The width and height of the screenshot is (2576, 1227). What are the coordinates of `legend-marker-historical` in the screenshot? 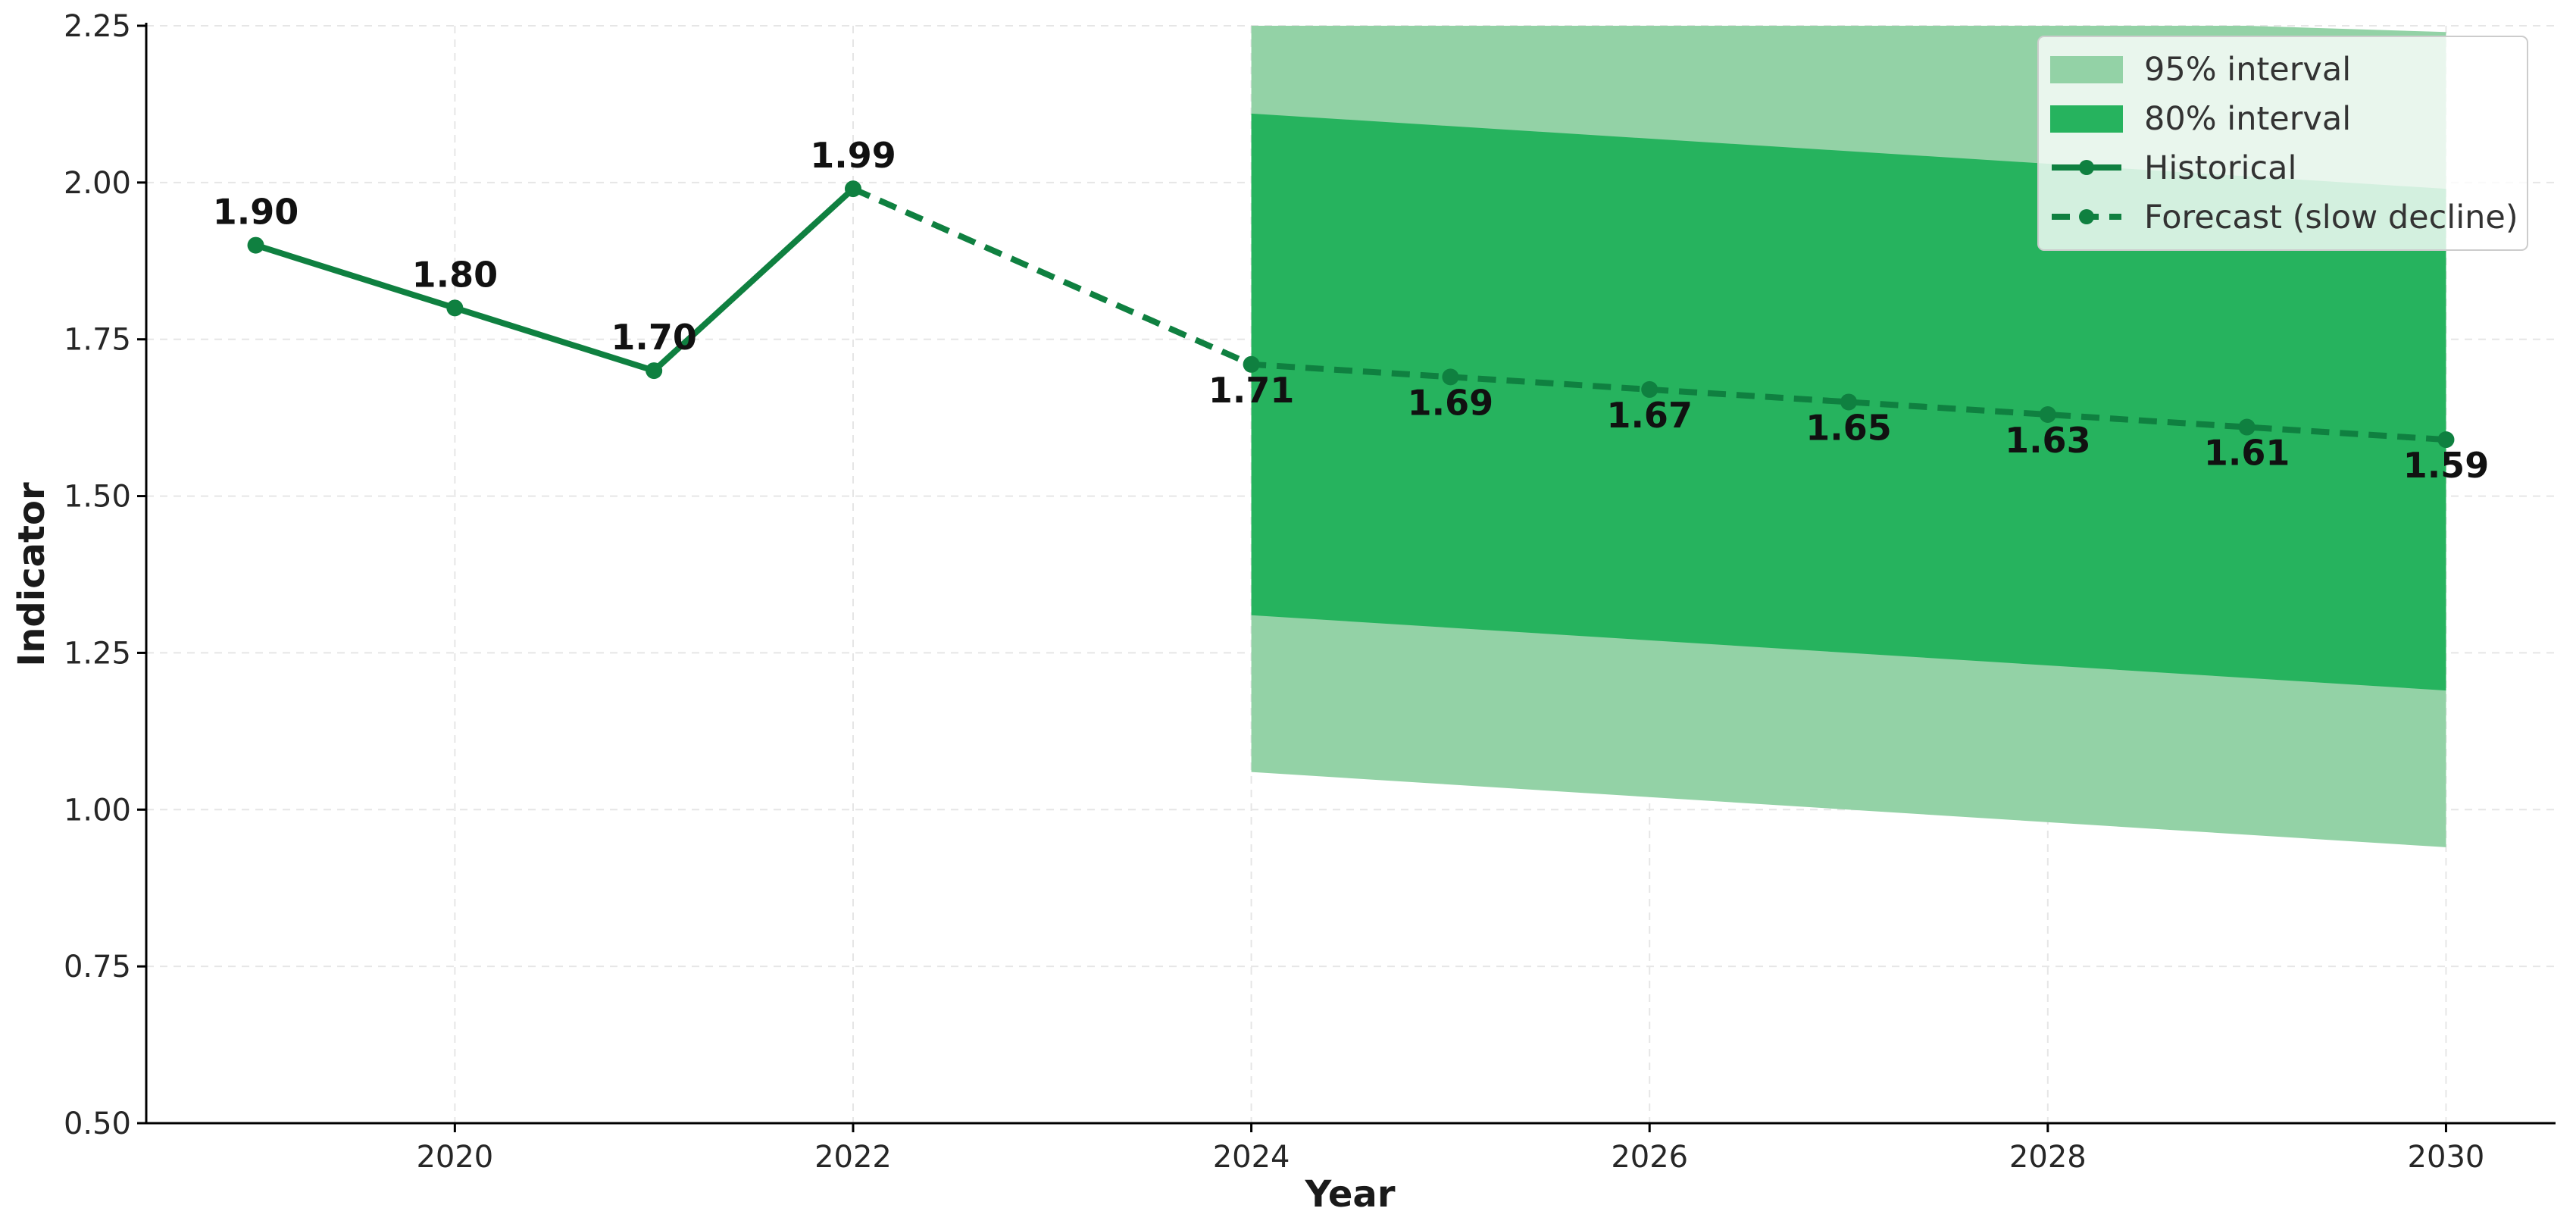 It's located at (2086, 167).